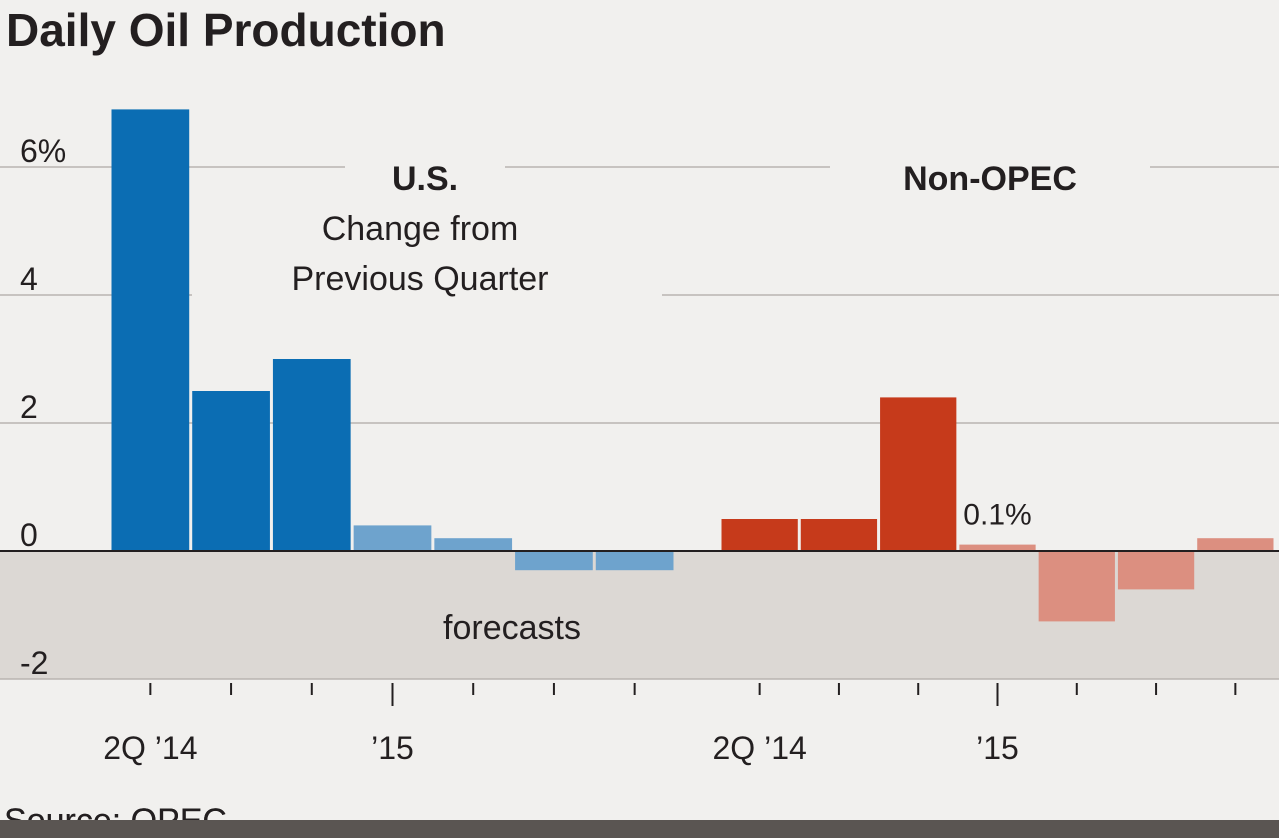 Image resolution: width=1279 pixels, height=838 pixels. Describe the element at coordinates (226, 30) in the screenshot. I see `page-title: Daily Oil Production` at that location.